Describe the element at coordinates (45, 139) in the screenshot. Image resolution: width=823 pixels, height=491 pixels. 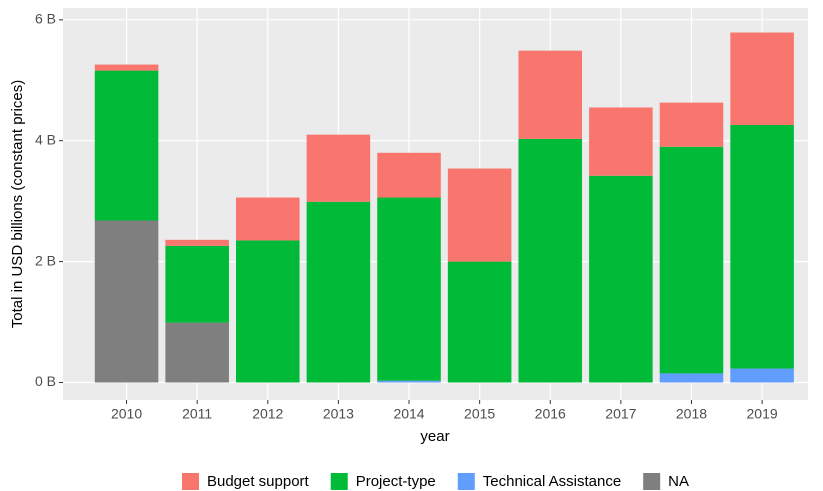
I see `y-tick-label: 4 B` at that location.